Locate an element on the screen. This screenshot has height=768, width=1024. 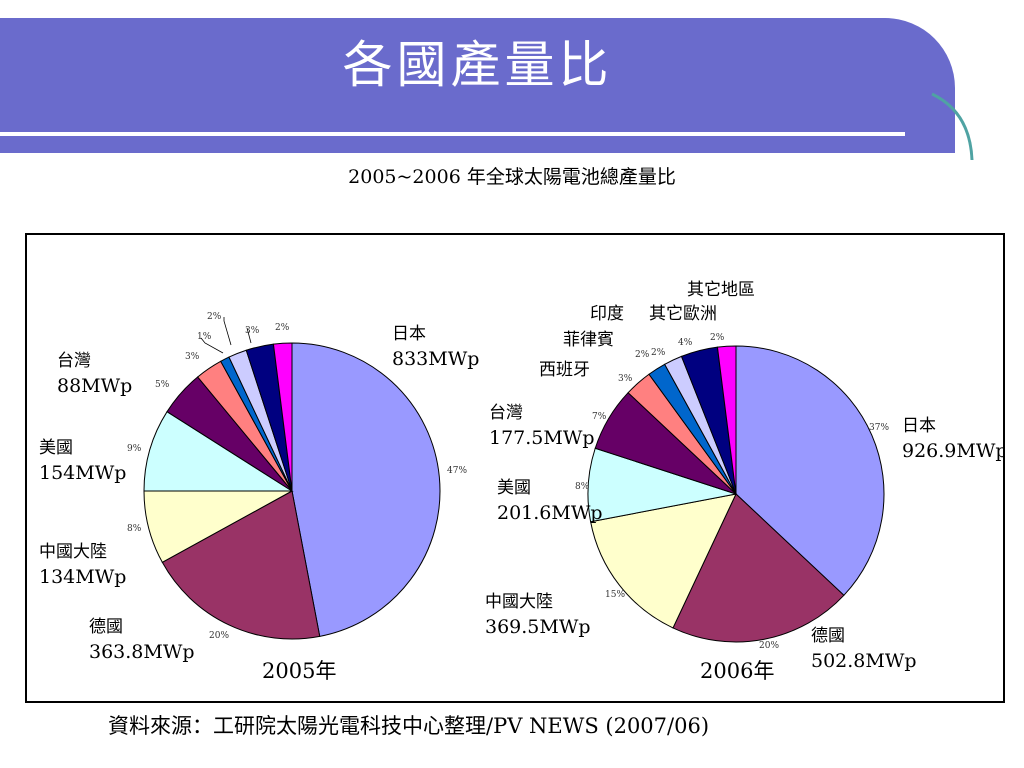
mw-label-0-1: 363.8MWp is located at coordinates (142, 652).